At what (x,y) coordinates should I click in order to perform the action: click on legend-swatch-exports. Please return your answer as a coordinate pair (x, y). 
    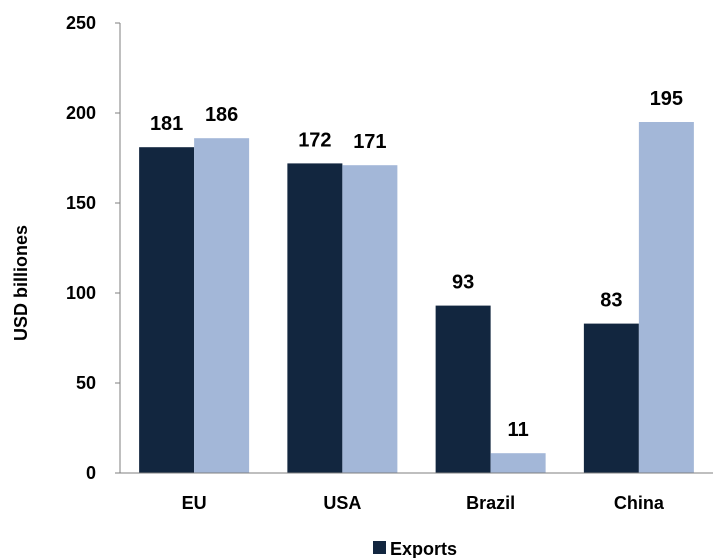
    Looking at the image, I should click on (379, 547).